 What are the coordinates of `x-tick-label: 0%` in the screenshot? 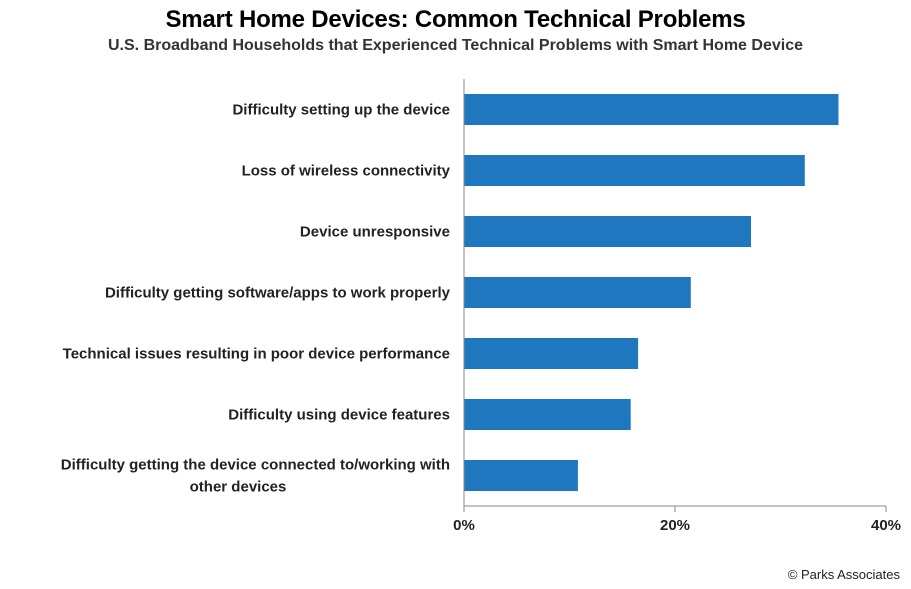 It's located at (464, 525).